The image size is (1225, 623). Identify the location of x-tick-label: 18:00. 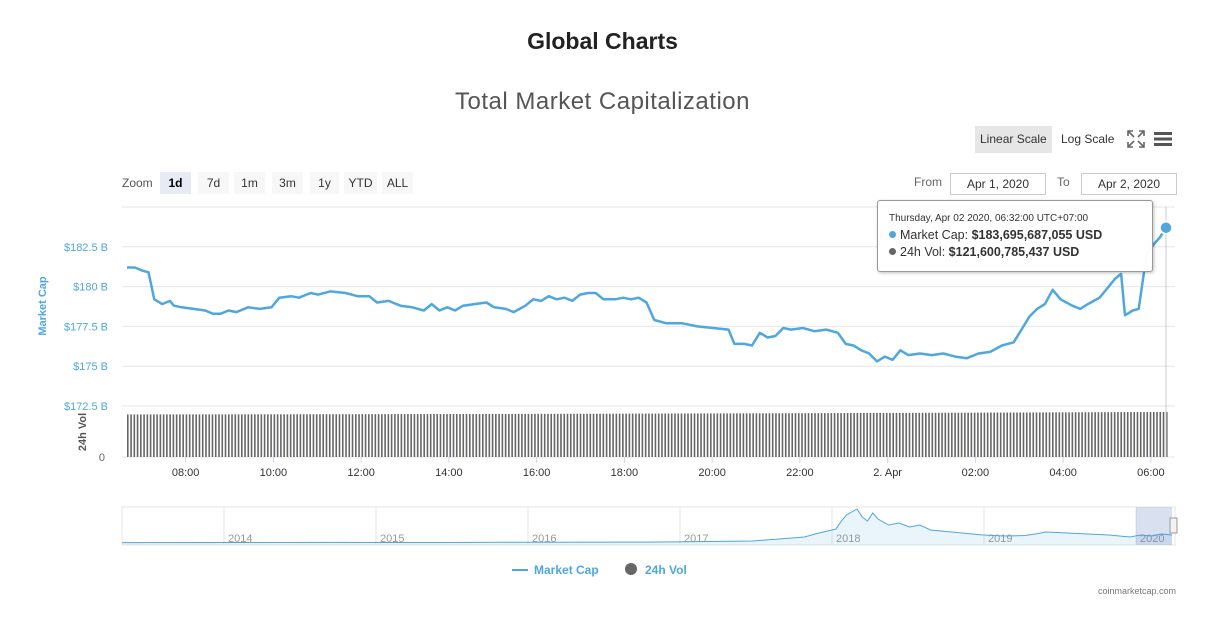
(625, 473).